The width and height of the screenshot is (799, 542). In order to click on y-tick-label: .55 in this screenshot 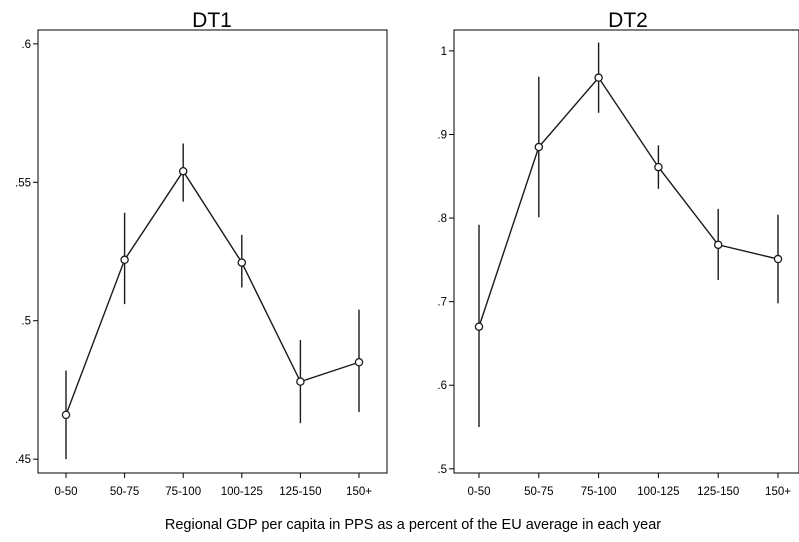, I will do `click(23, 183)`.